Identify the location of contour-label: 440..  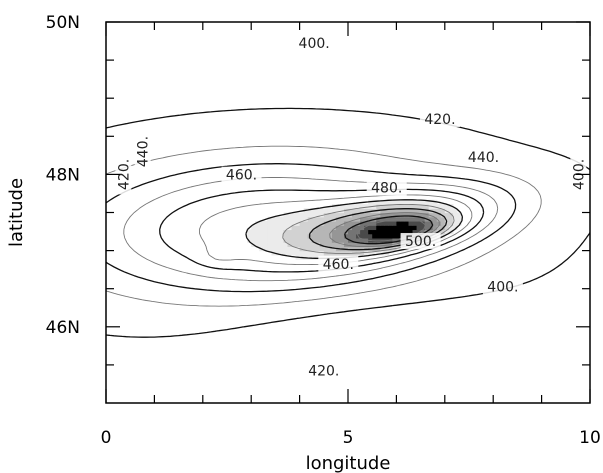
(483, 158).